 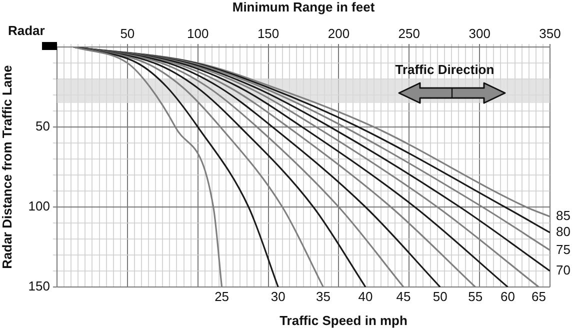 I want to click on series-label: 60, so click(x=507, y=296).